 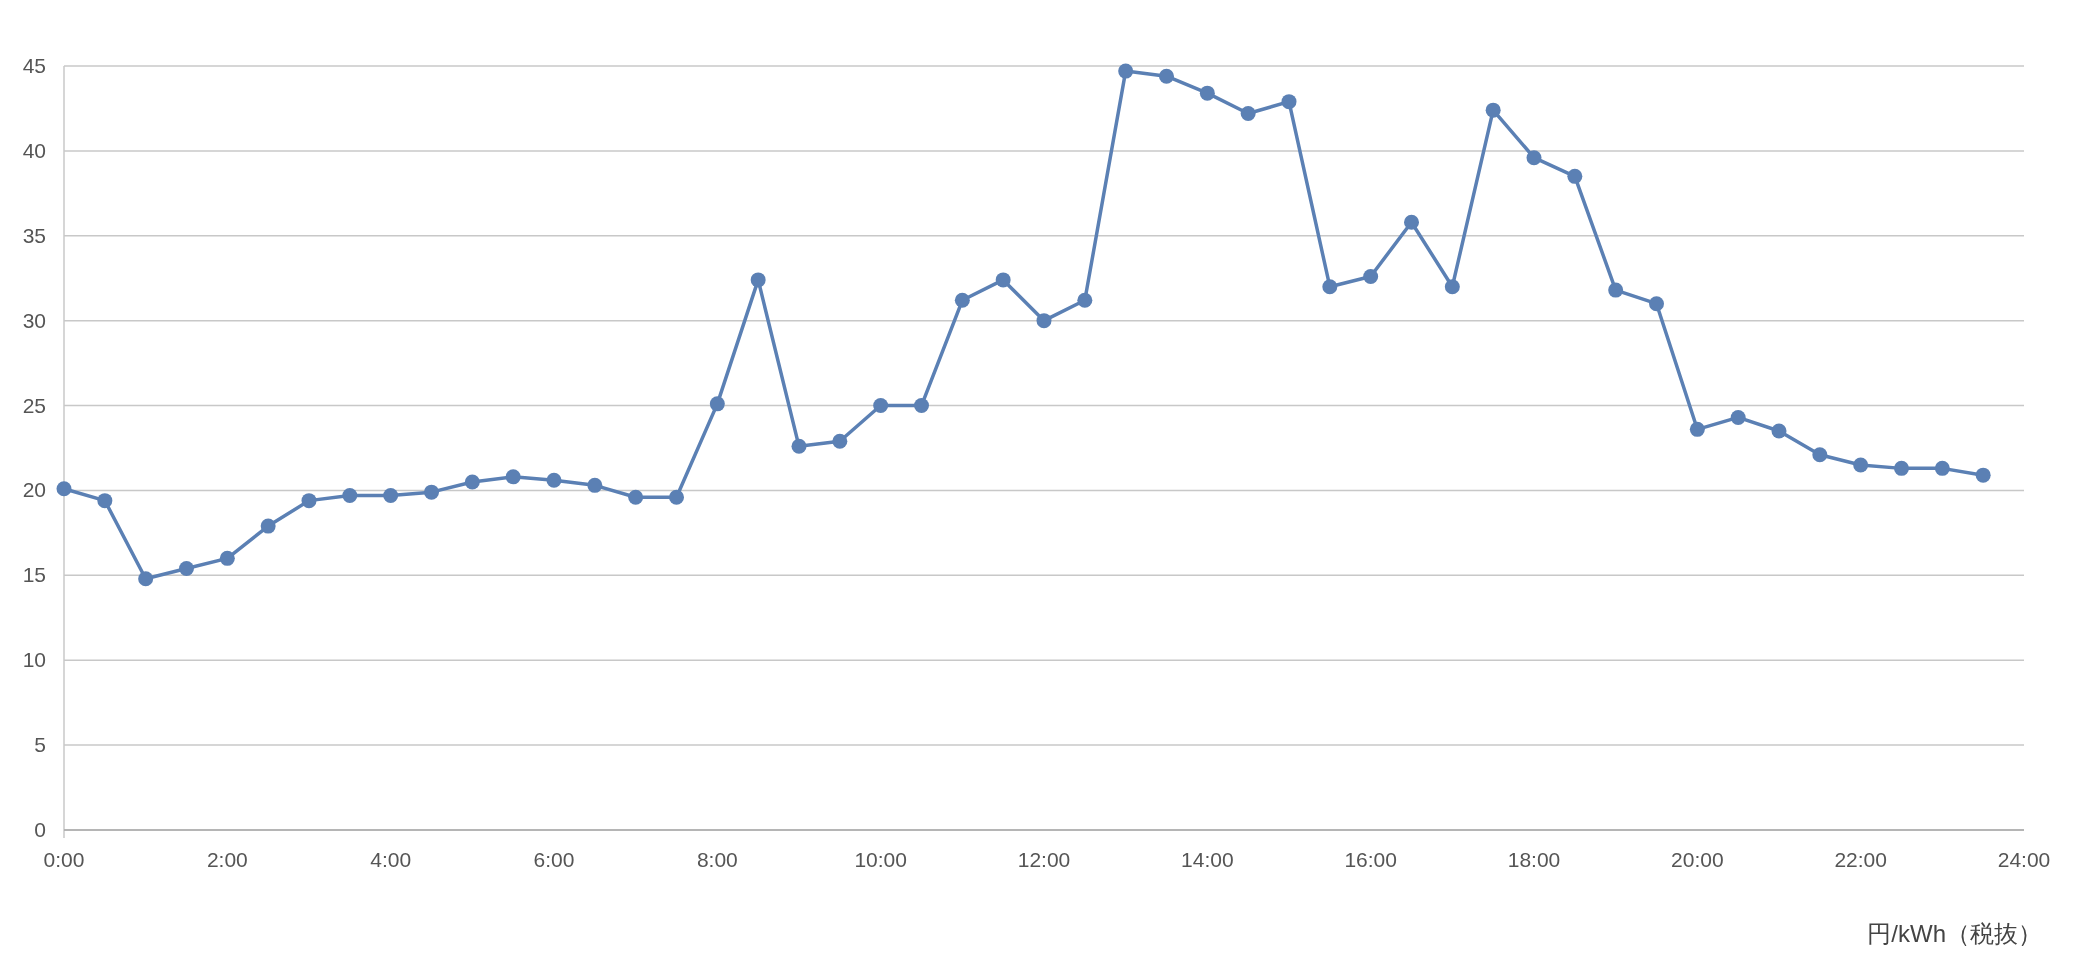 What do you see at coordinates (34, 660) in the screenshot?
I see `y-tick-label: 10` at bounding box center [34, 660].